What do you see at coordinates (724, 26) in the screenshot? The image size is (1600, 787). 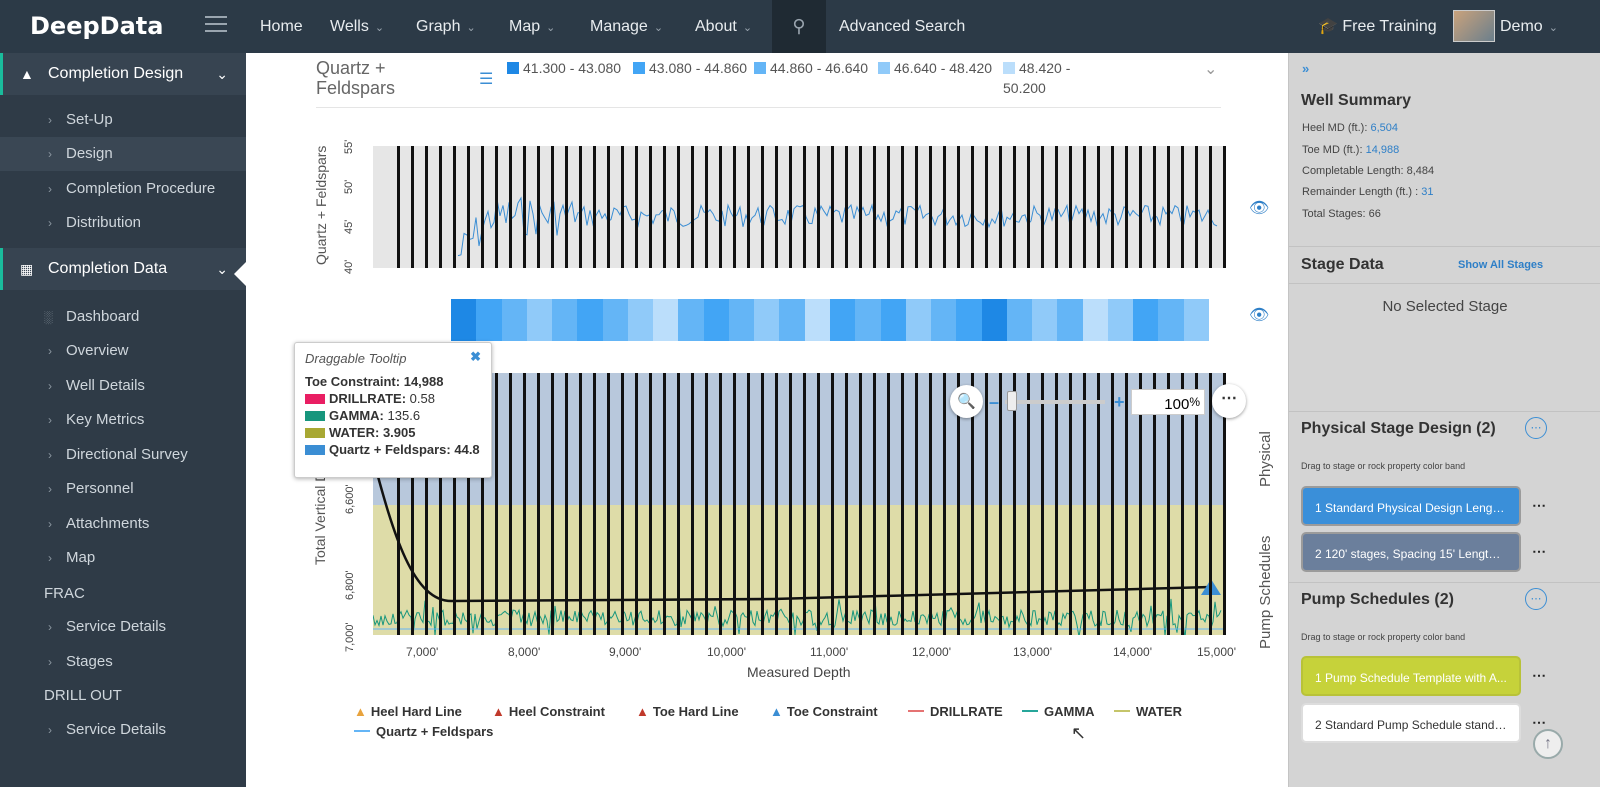 I see `nav-about: About ⌄` at bounding box center [724, 26].